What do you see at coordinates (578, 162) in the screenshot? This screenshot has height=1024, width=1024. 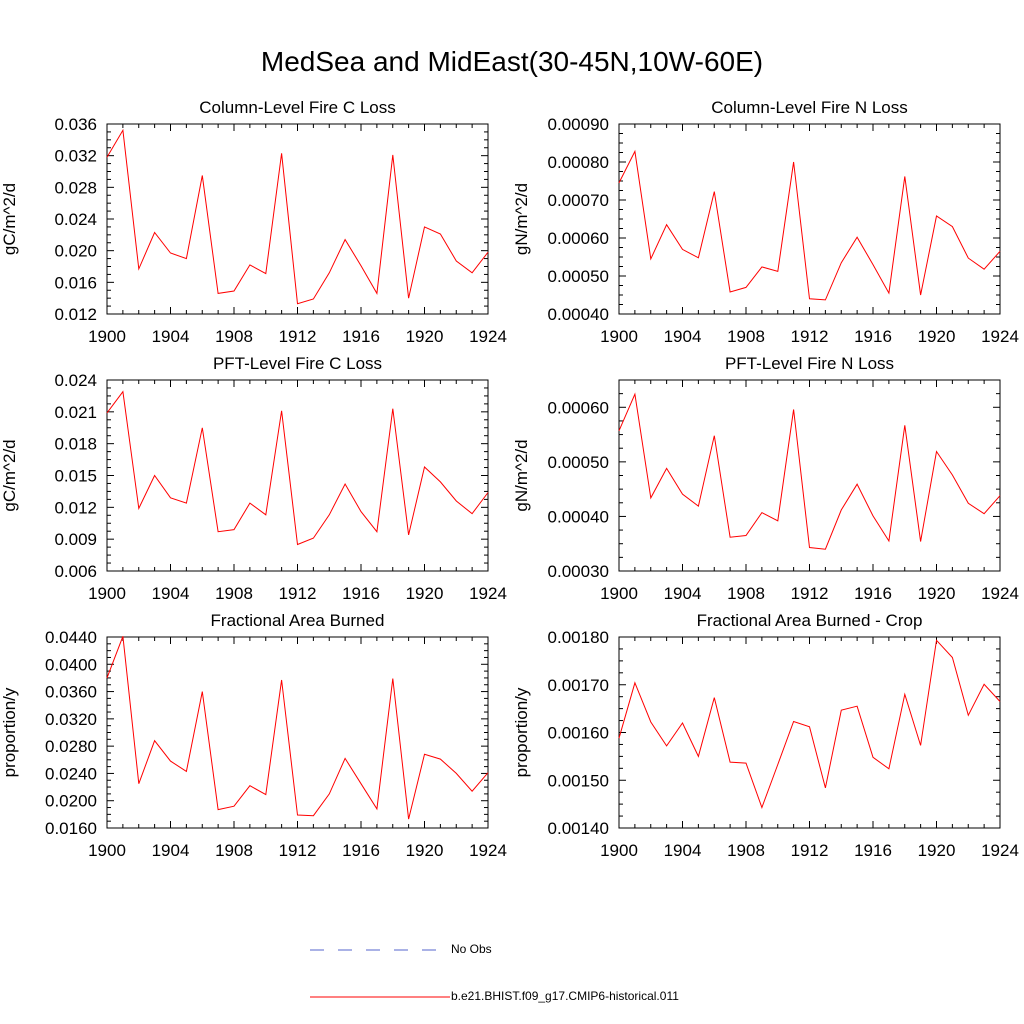 I see `y-tick-label: 0.00080` at bounding box center [578, 162].